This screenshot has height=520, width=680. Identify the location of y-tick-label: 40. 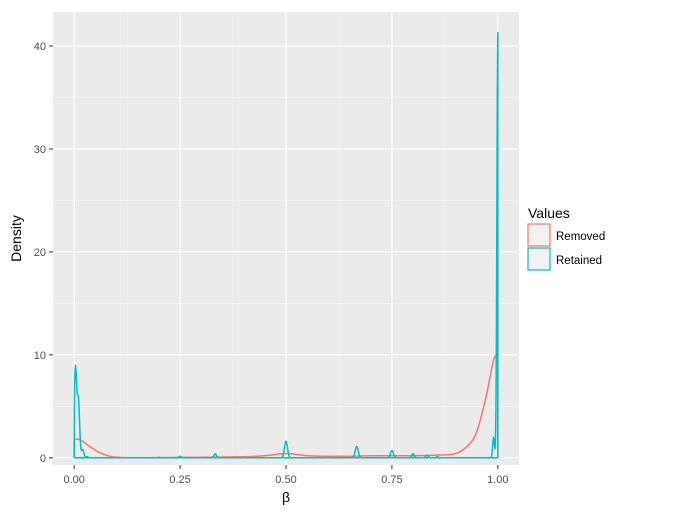
(40, 47).